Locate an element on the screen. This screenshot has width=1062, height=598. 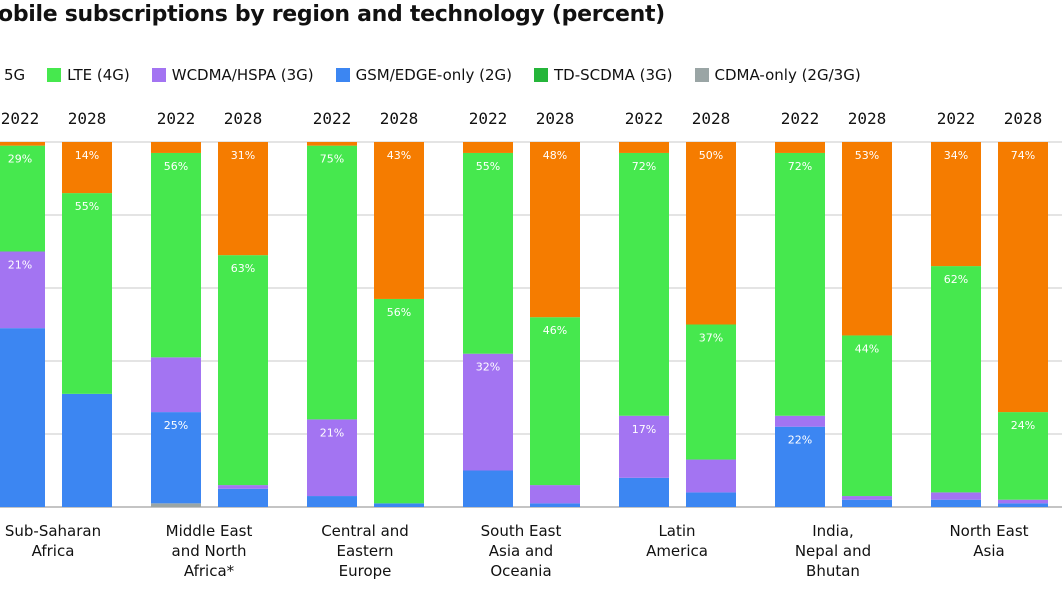
data-label: 44% is located at coordinates (867, 348).